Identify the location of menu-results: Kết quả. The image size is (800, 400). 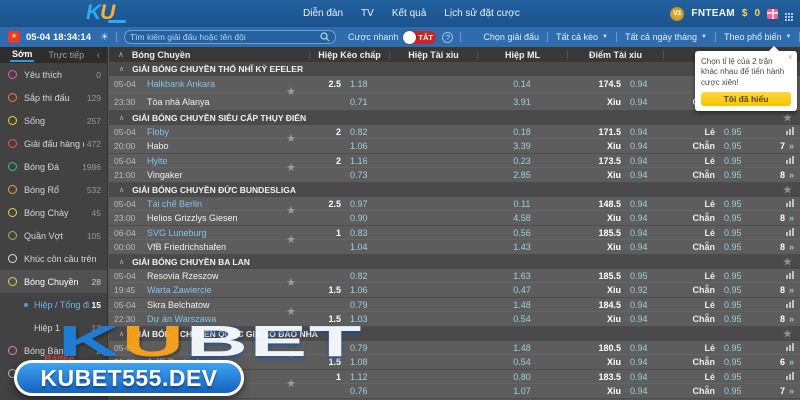
(409, 13).